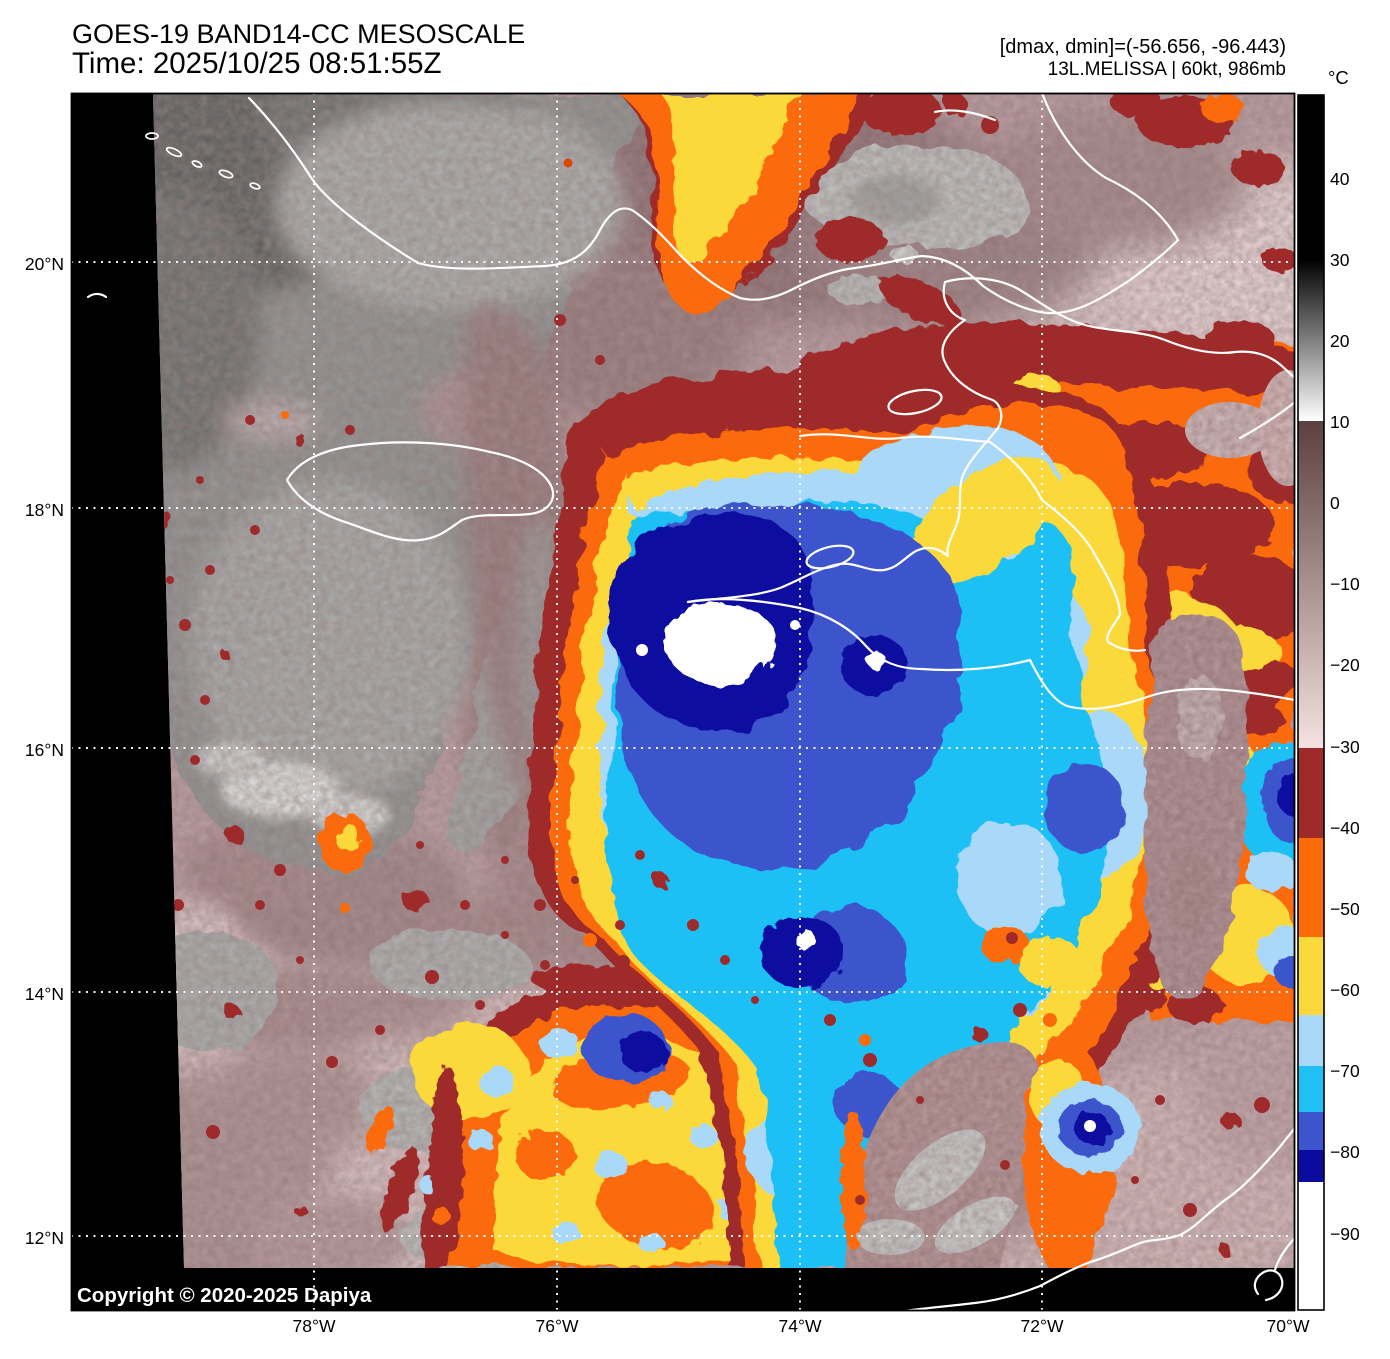 The width and height of the screenshot is (1390, 1359). Describe the element at coordinates (1340, 422) in the screenshot. I see `svg-text: 10` at that location.